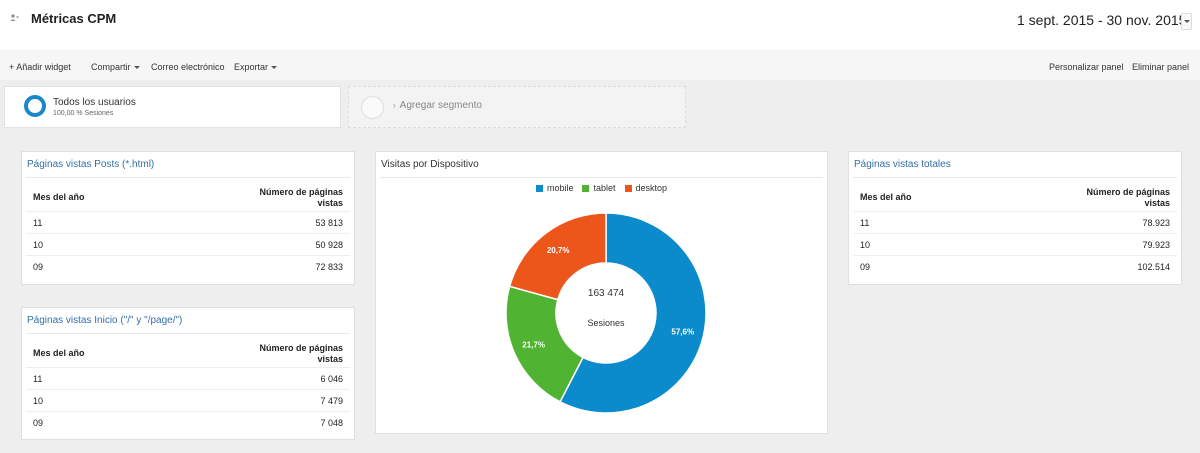 The image size is (1200, 453). Describe the element at coordinates (533, 345) in the screenshot. I see `donut-slice-label-tablet: 21,7%` at that location.